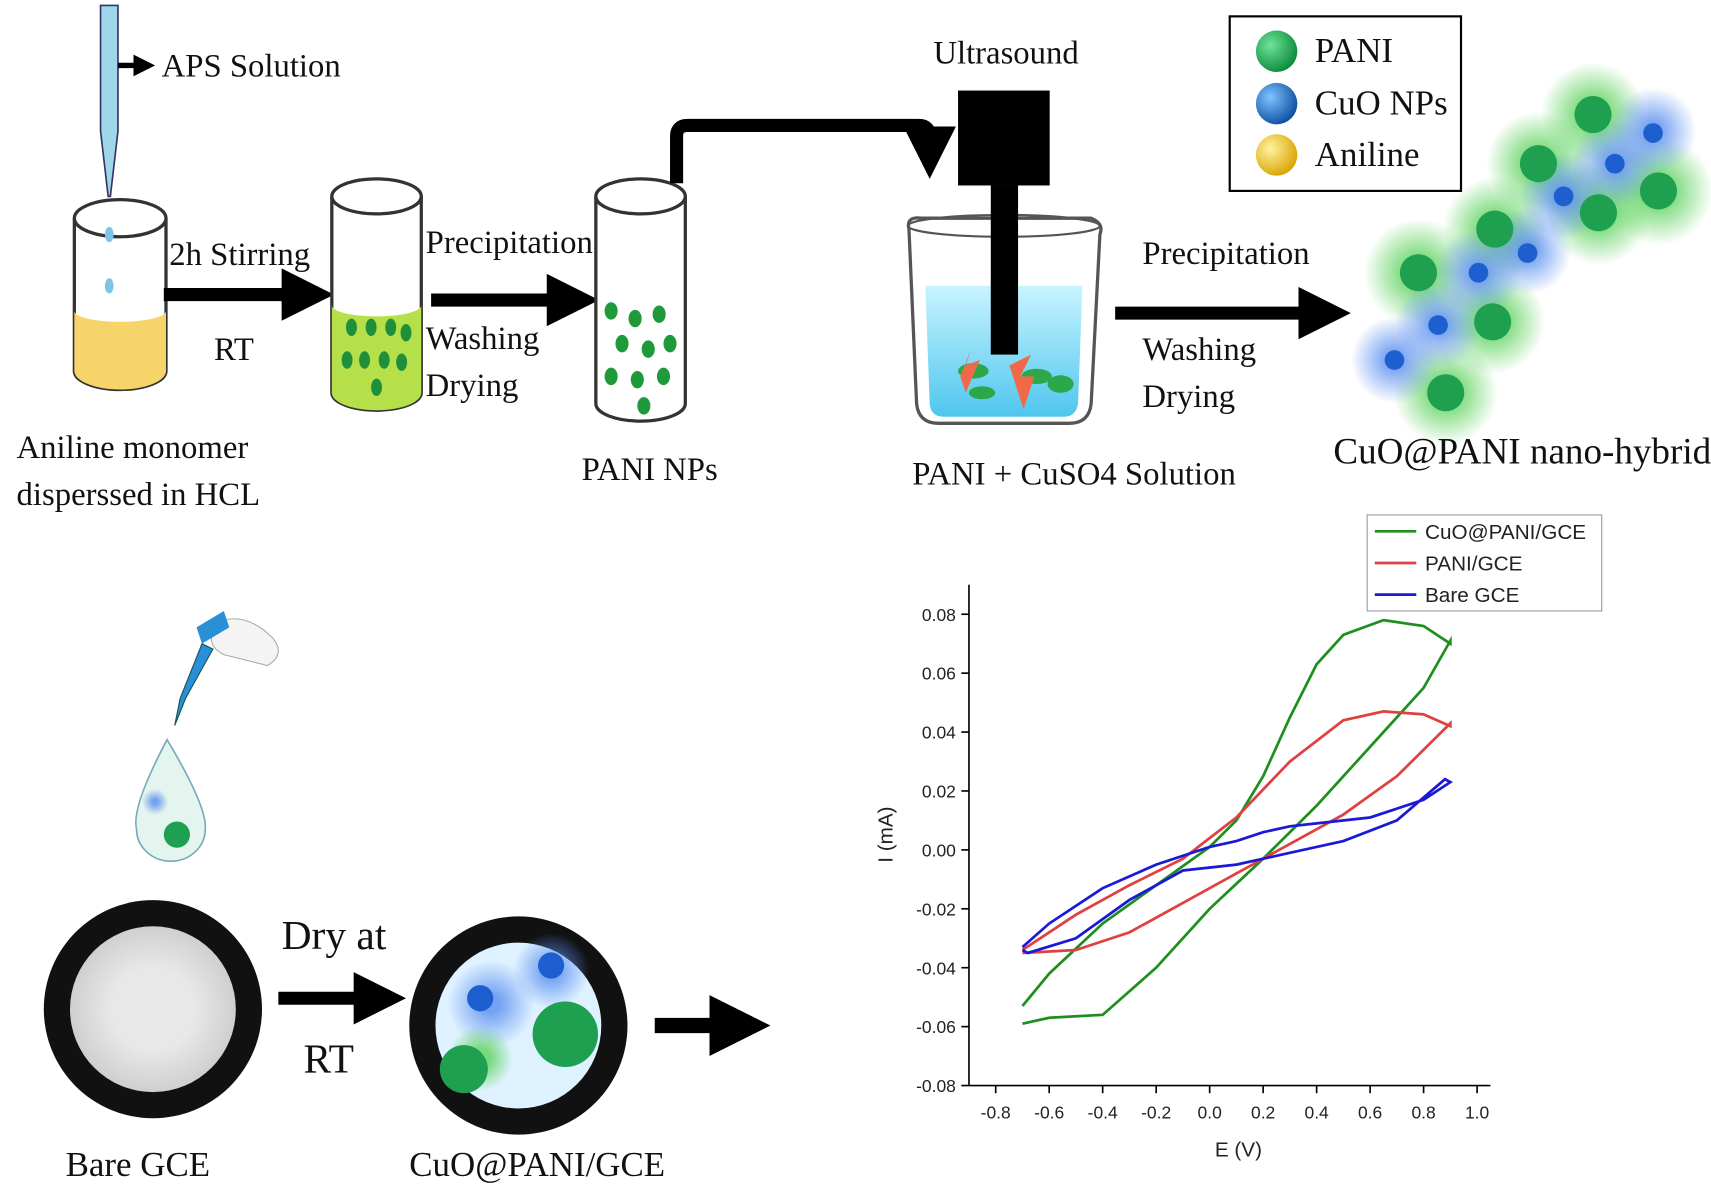  What do you see at coordinates (153, 1009) in the screenshot?
I see `bare-electrode` at bounding box center [153, 1009].